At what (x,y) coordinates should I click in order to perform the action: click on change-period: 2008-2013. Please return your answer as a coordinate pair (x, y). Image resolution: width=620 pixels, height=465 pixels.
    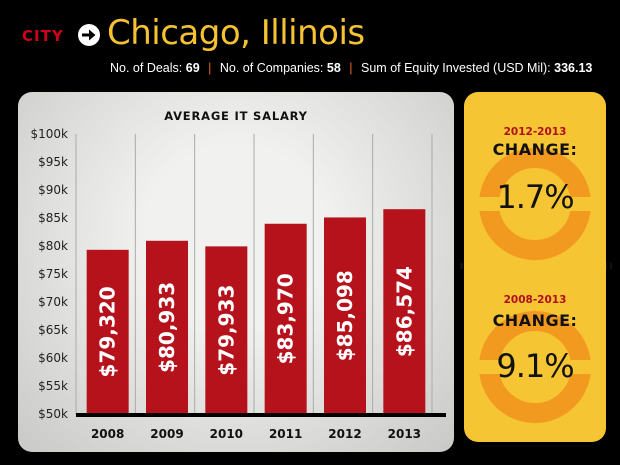
    Looking at the image, I should click on (535, 300).